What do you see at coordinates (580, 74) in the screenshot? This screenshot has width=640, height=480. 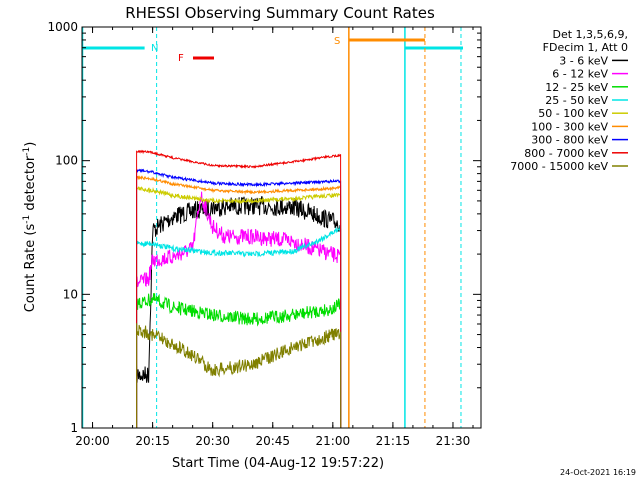 I see `legend-label: 6 - 12 keV` at bounding box center [580, 74].